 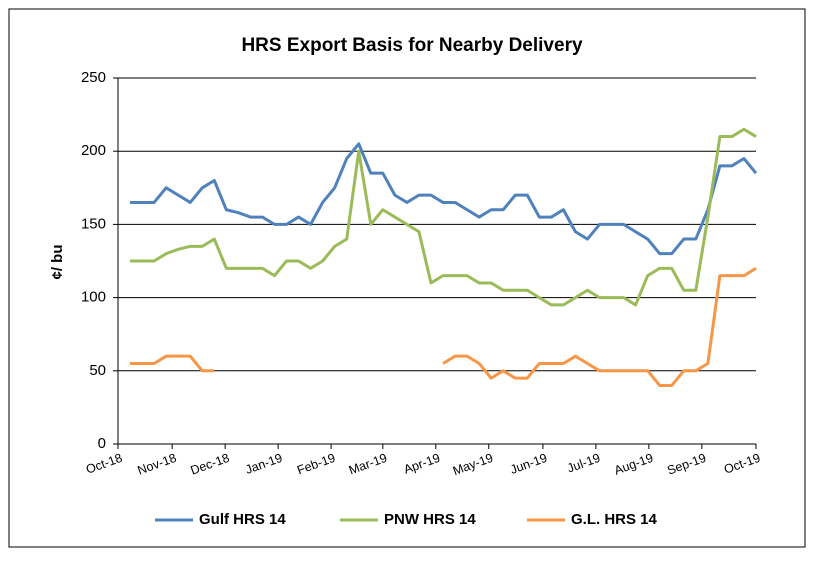 I want to click on chart-title: HRS Export Basis for Nearby Delivery, so click(x=412, y=45).